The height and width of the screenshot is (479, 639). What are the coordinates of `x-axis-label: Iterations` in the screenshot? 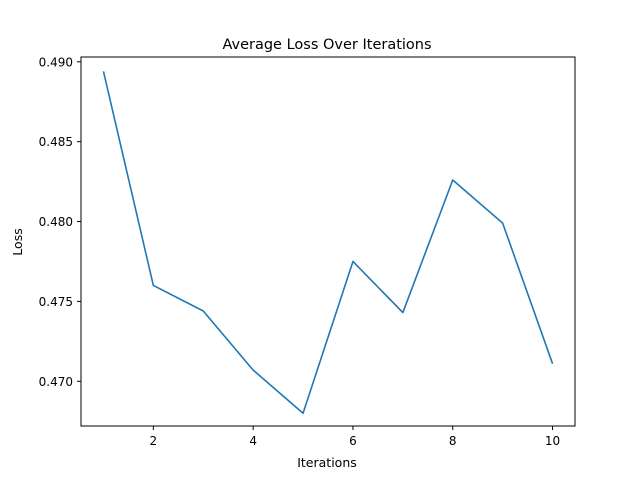 It's located at (327, 462).